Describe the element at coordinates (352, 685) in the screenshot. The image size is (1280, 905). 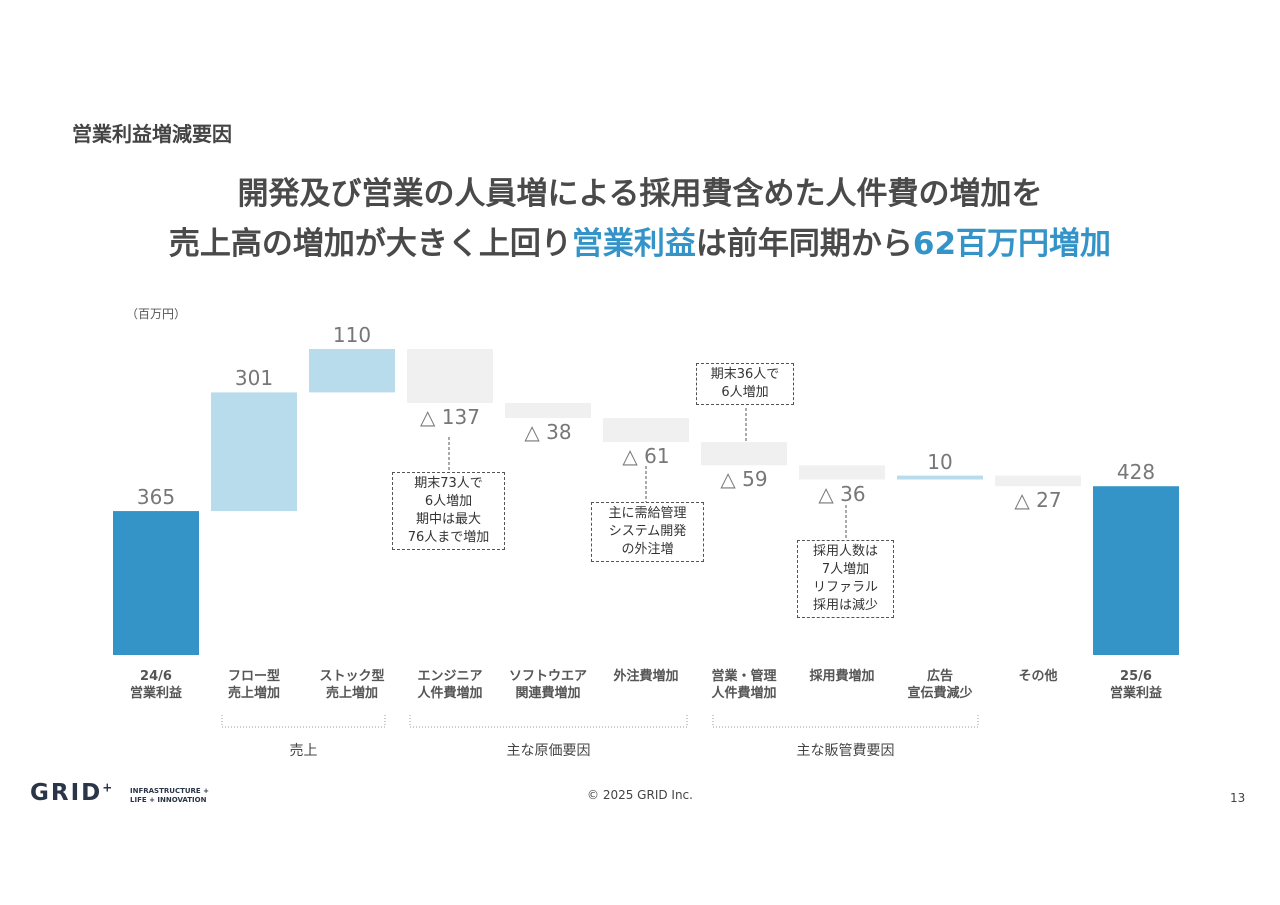
I see `x-tick-label: ストック型 売上増加` at that location.